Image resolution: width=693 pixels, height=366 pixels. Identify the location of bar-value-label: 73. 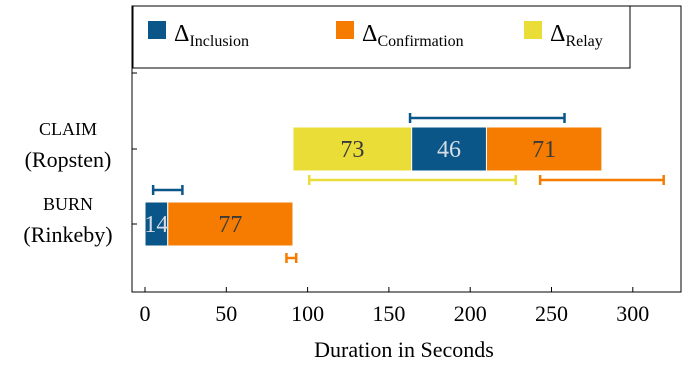
(352, 150).